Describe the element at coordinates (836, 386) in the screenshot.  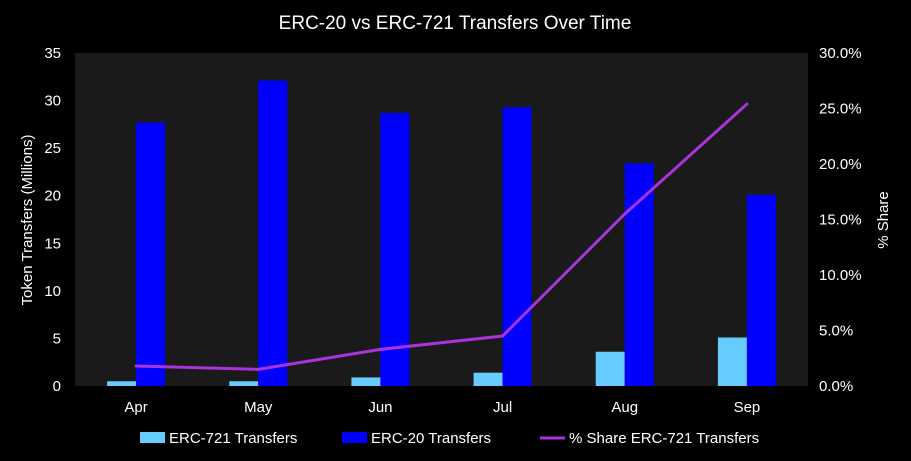
I see `y2-tick-label: 0.0%` at that location.